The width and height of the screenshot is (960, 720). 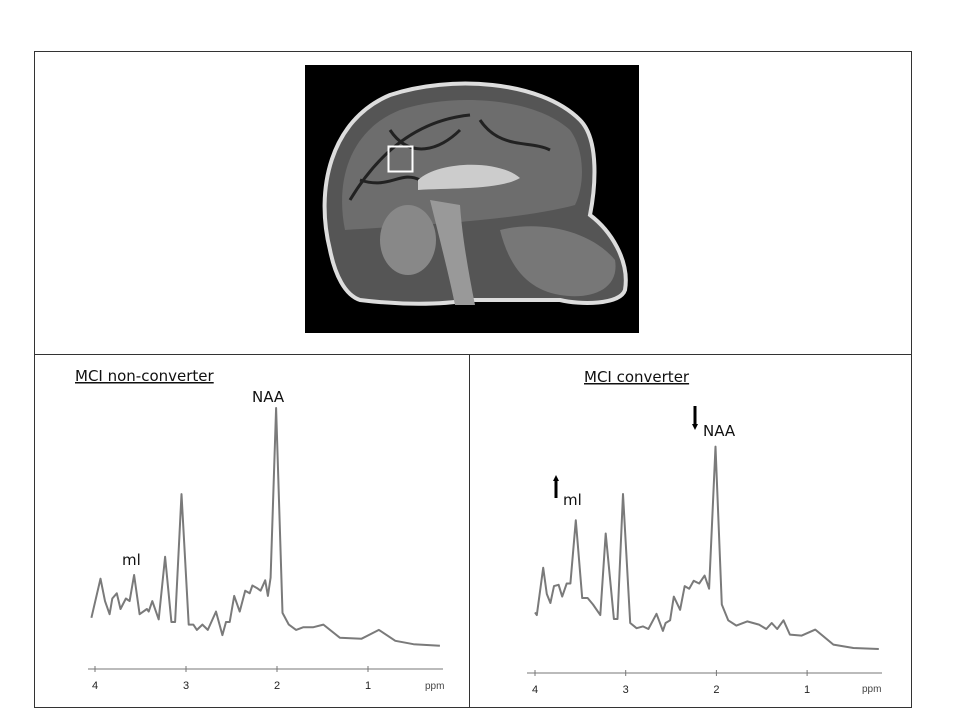 What do you see at coordinates (400, 159) in the screenshot?
I see `voxel-marker` at bounding box center [400, 159].